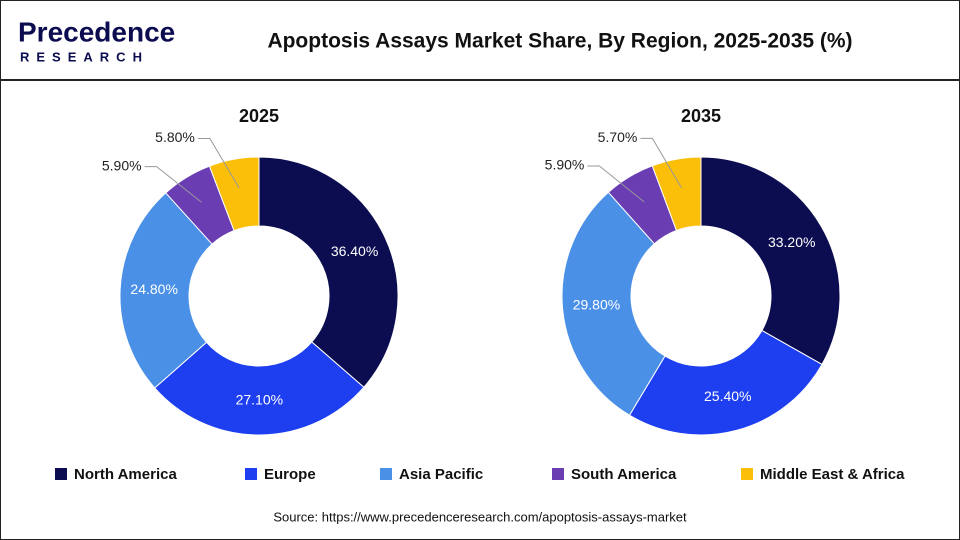 Image resolution: width=960 pixels, height=540 pixels. I want to click on legend-label: Asia Pacific, so click(441, 474).